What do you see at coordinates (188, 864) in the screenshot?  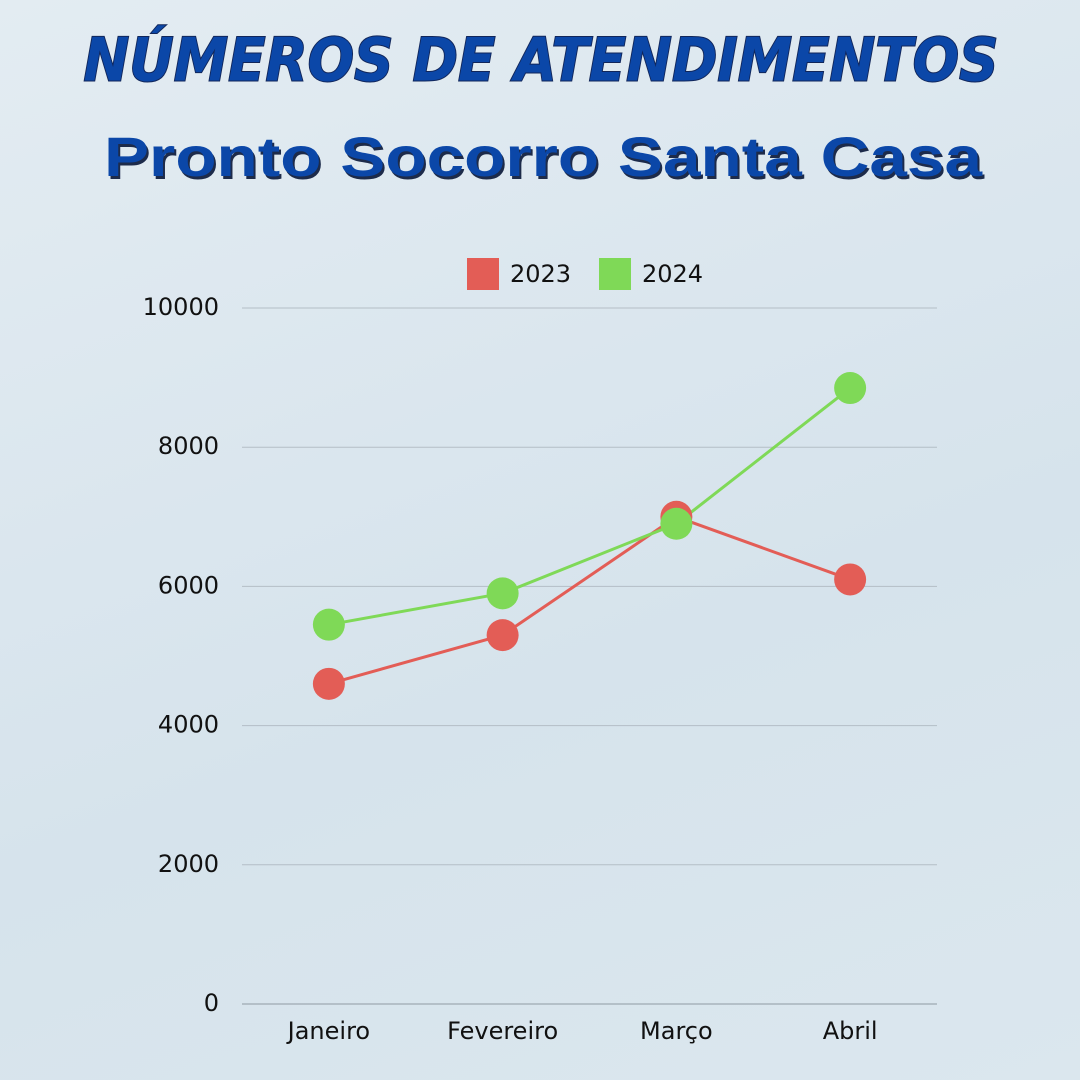 I see `y-tick-label: 2000` at bounding box center [188, 864].